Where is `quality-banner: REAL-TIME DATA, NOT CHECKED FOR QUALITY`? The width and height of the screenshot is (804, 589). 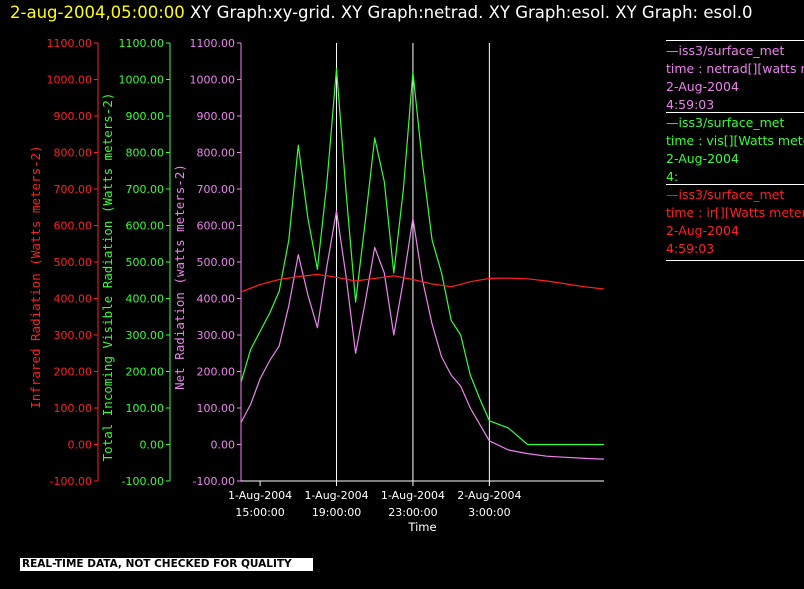
quality-banner: REAL-TIME DATA, NOT CHECKED FOR QUALITY is located at coordinates (166, 564).